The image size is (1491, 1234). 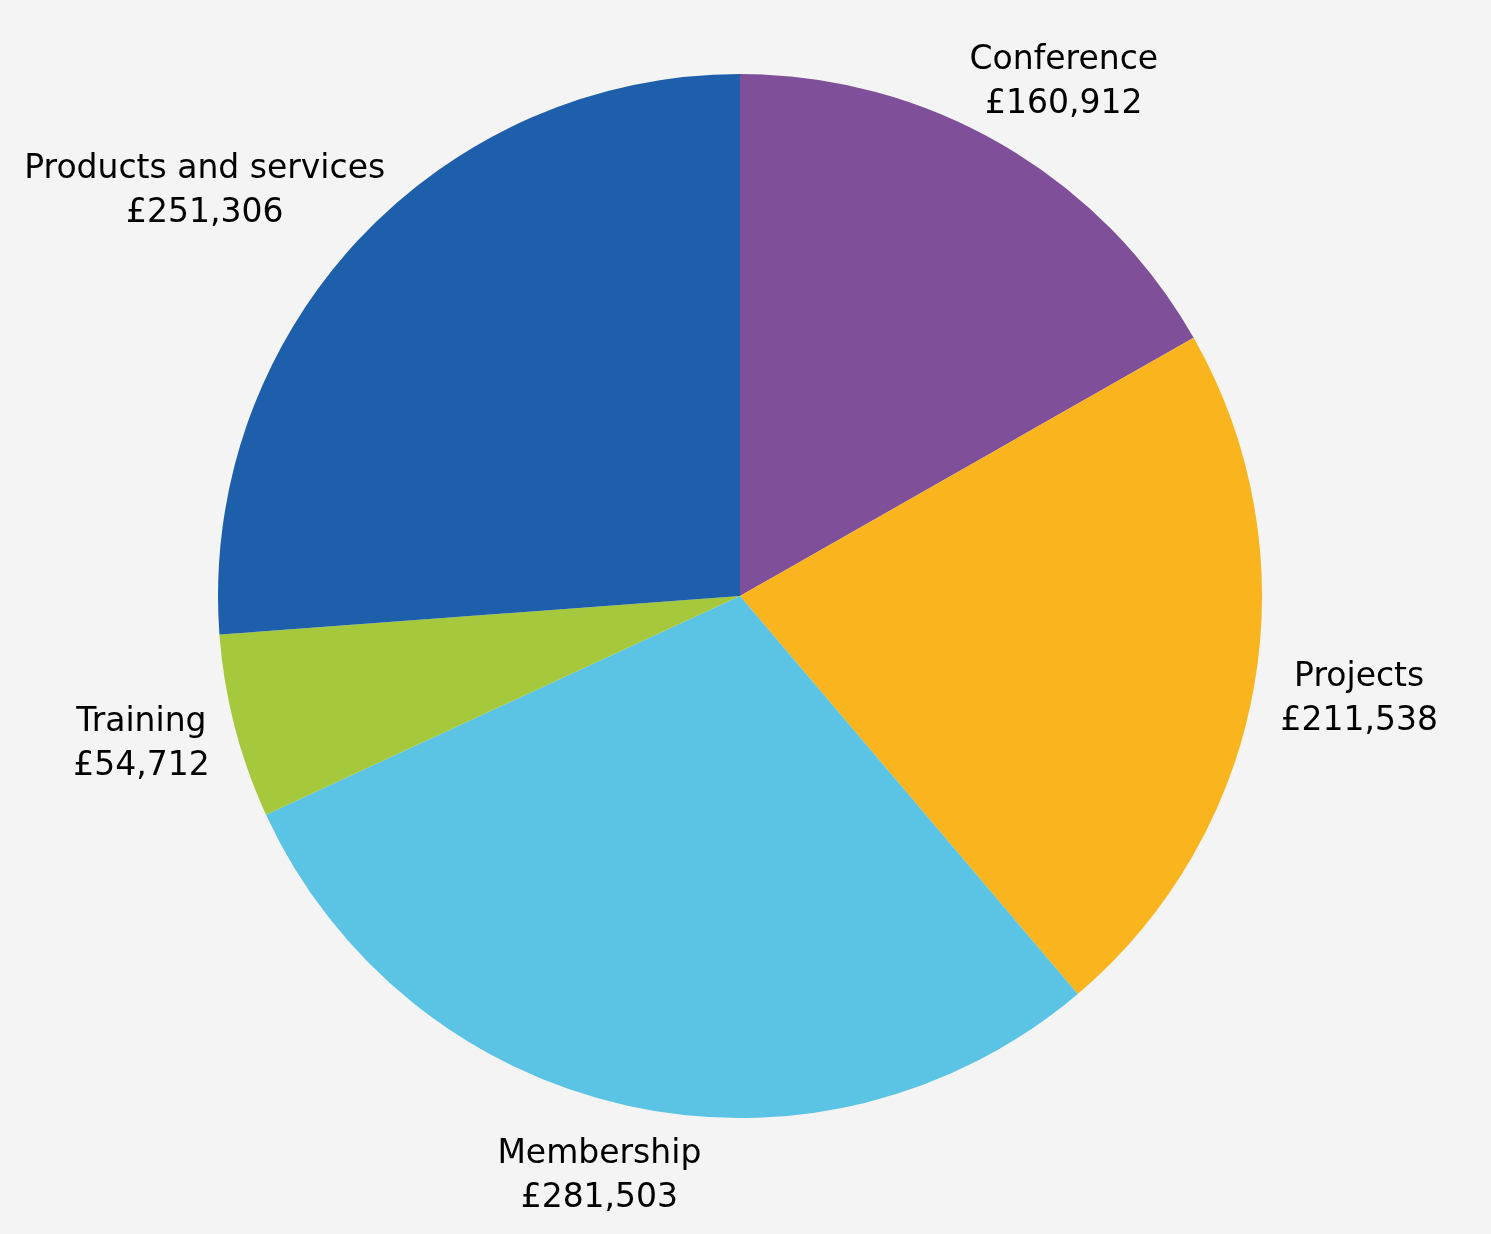 I want to click on data-label: £211,538, so click(x=1359, y=718).